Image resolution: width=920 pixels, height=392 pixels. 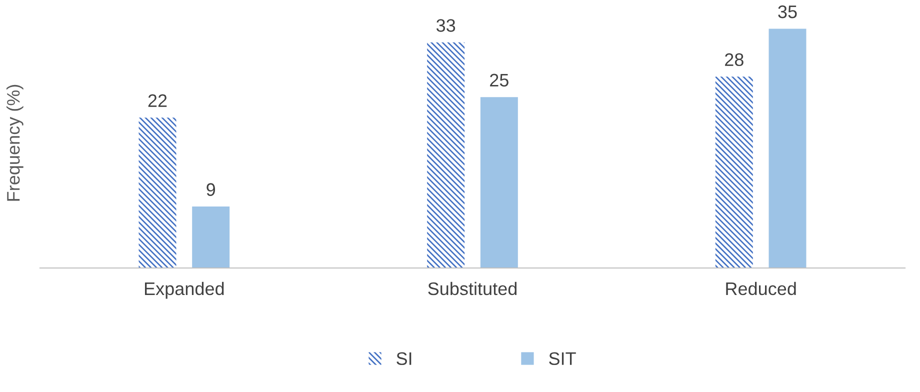 What do you see at coordinates (734, 59) in the screenshot?
I see `data-label: 28` at bounding box center [734, 59].